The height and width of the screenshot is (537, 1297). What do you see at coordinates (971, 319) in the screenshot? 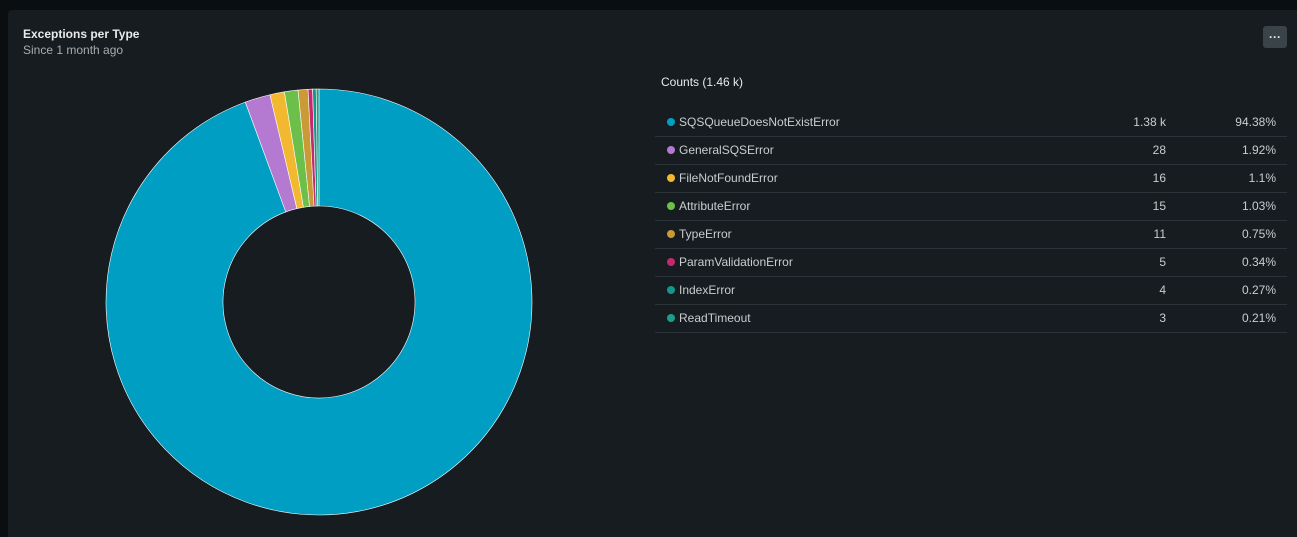
I see `legend-row: ReadTimeout 3 0.21%` at bounding box center [971, 319].